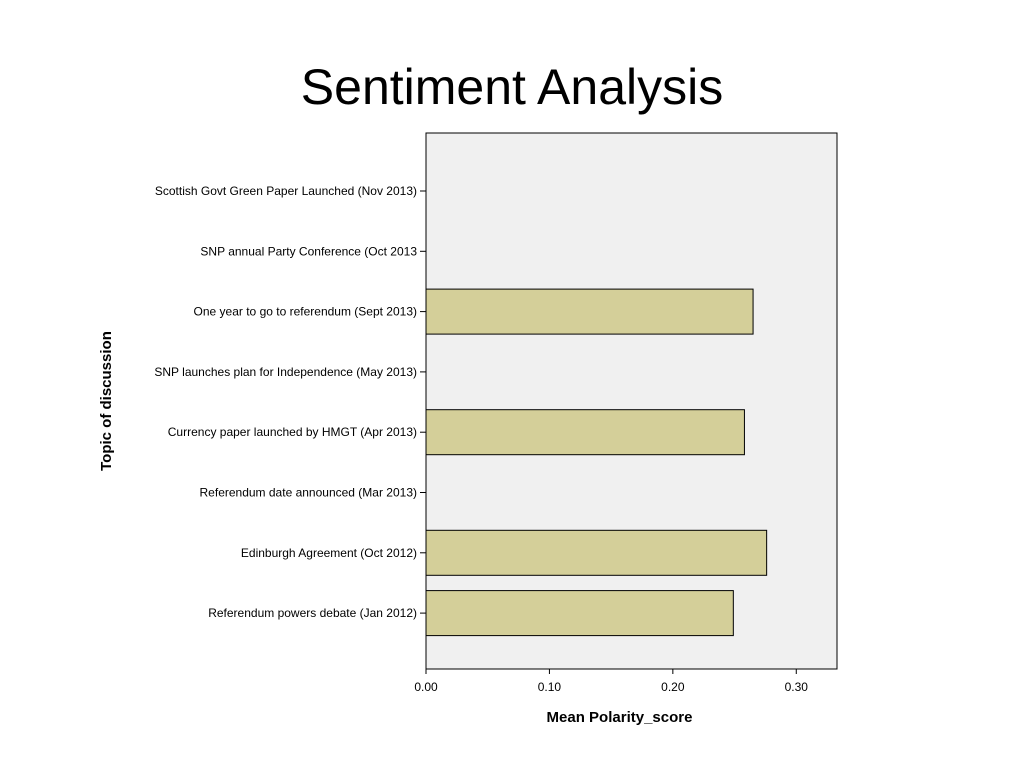  I want to click on x-tick-label: 0.10, so click(550, 687).